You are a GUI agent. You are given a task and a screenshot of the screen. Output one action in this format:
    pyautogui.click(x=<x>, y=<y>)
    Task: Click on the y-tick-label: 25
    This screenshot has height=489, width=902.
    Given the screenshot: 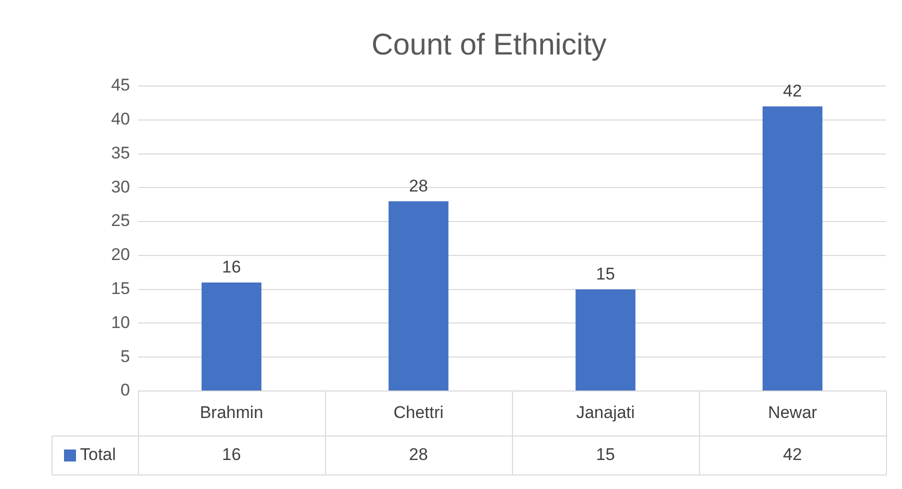 What is the action you would take?
    pyautogui.click(x=120, y=220)
    